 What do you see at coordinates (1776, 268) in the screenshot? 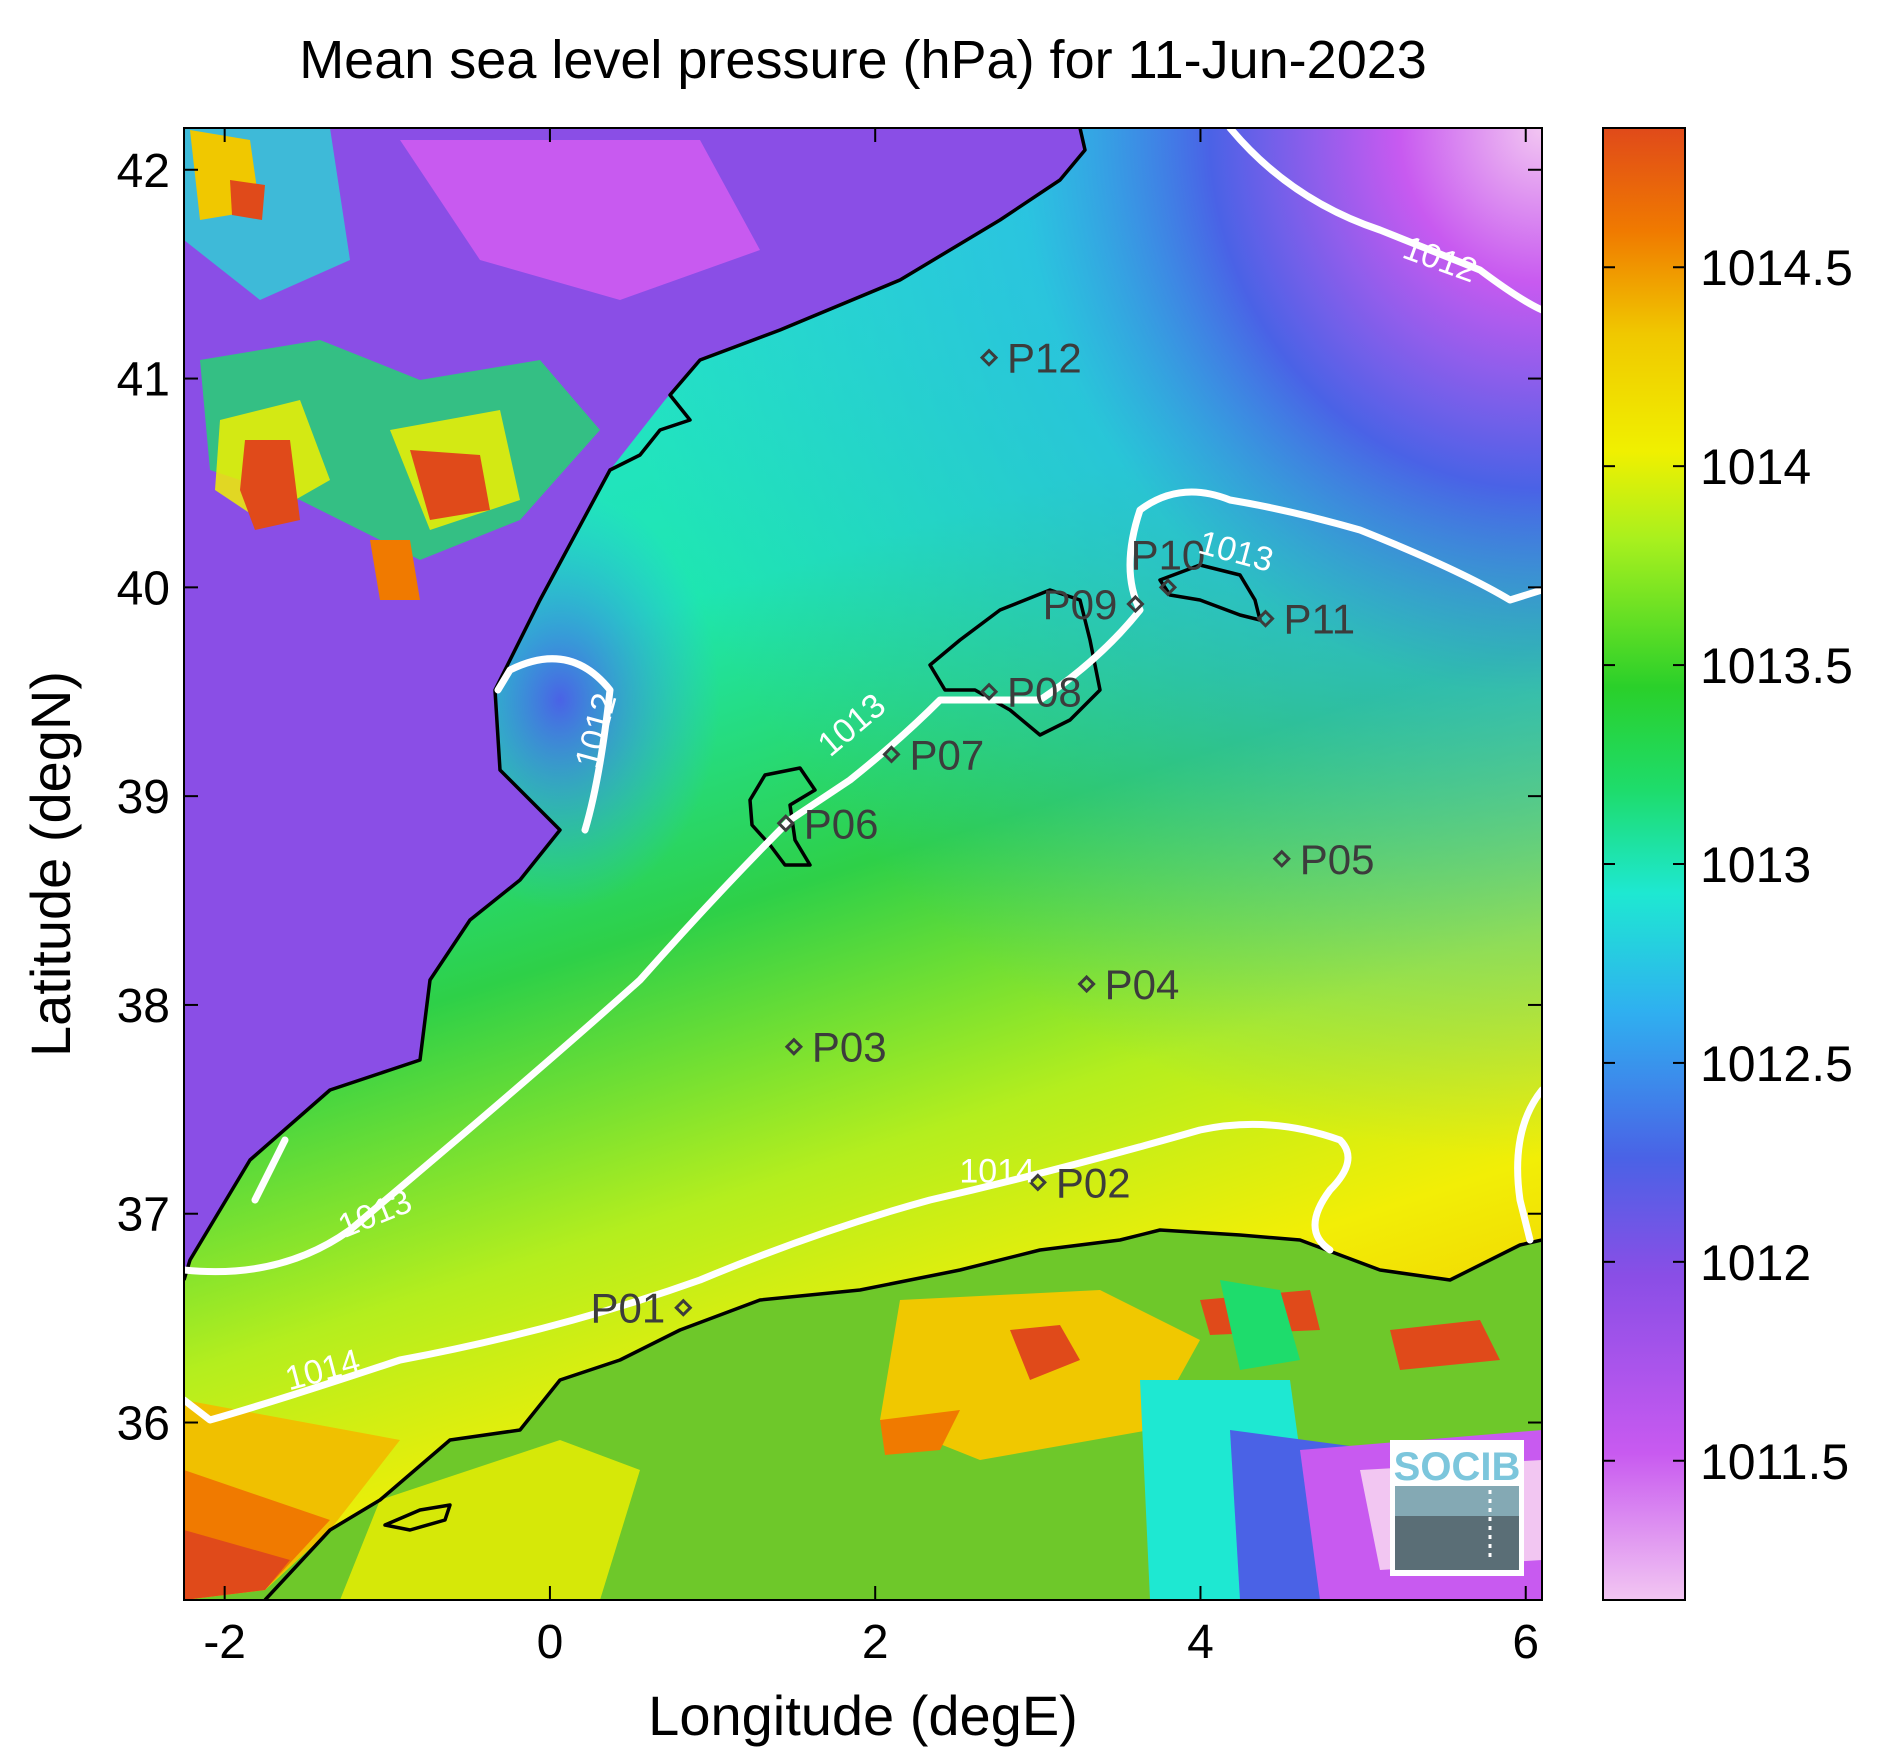
I see `colorbar-tick-label: 1014.5` at bounding box center [1776, 268].